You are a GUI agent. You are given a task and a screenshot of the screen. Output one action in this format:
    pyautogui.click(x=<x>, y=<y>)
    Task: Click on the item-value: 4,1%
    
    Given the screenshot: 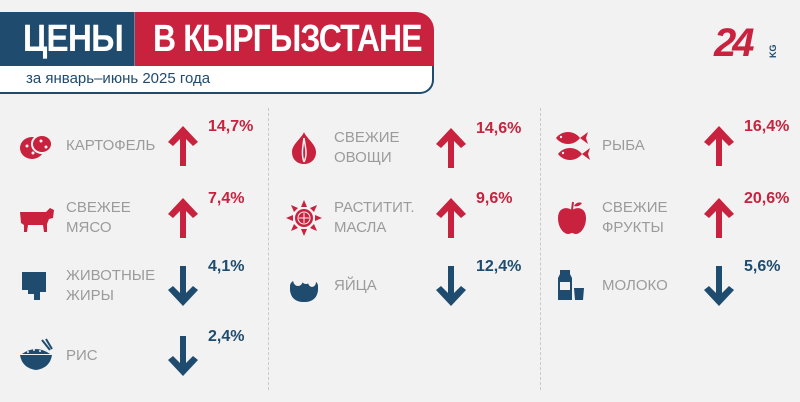 What is the action you would take?
    pyautogui.click(x=226, y=266)
    